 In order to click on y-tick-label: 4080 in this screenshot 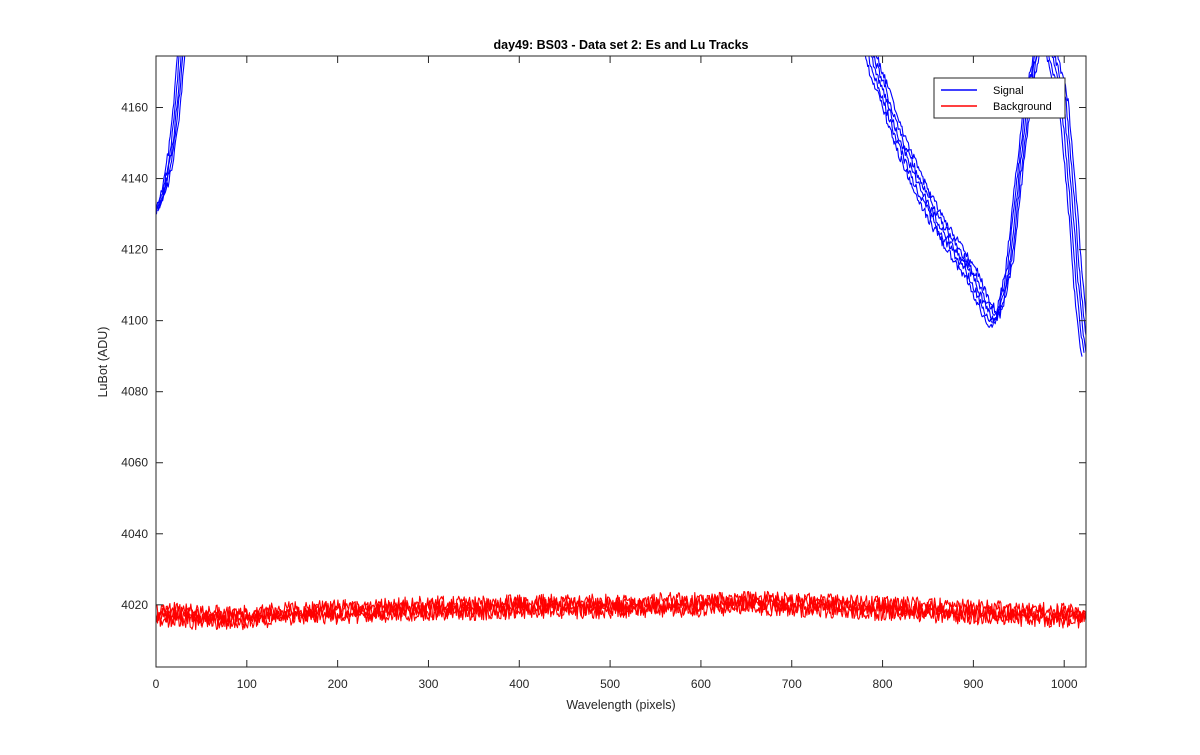, I will do `click(134, 392)`.